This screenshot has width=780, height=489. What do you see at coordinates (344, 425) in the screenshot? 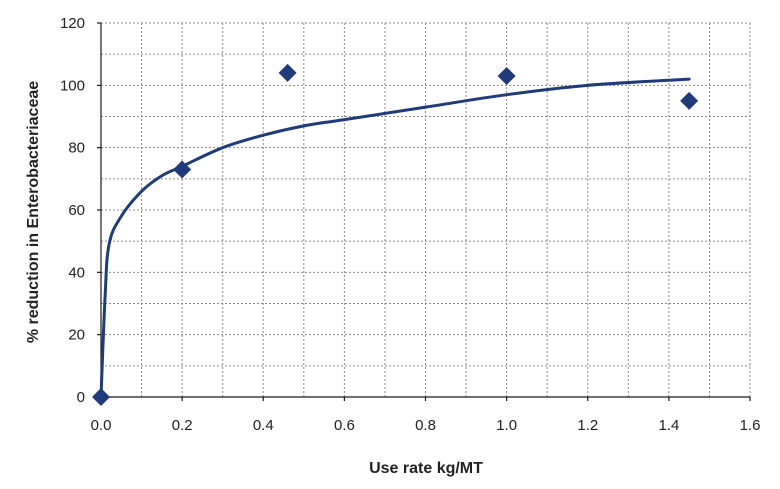
I see `x-tick-label: 0.6` at bounding box center [344, 425].